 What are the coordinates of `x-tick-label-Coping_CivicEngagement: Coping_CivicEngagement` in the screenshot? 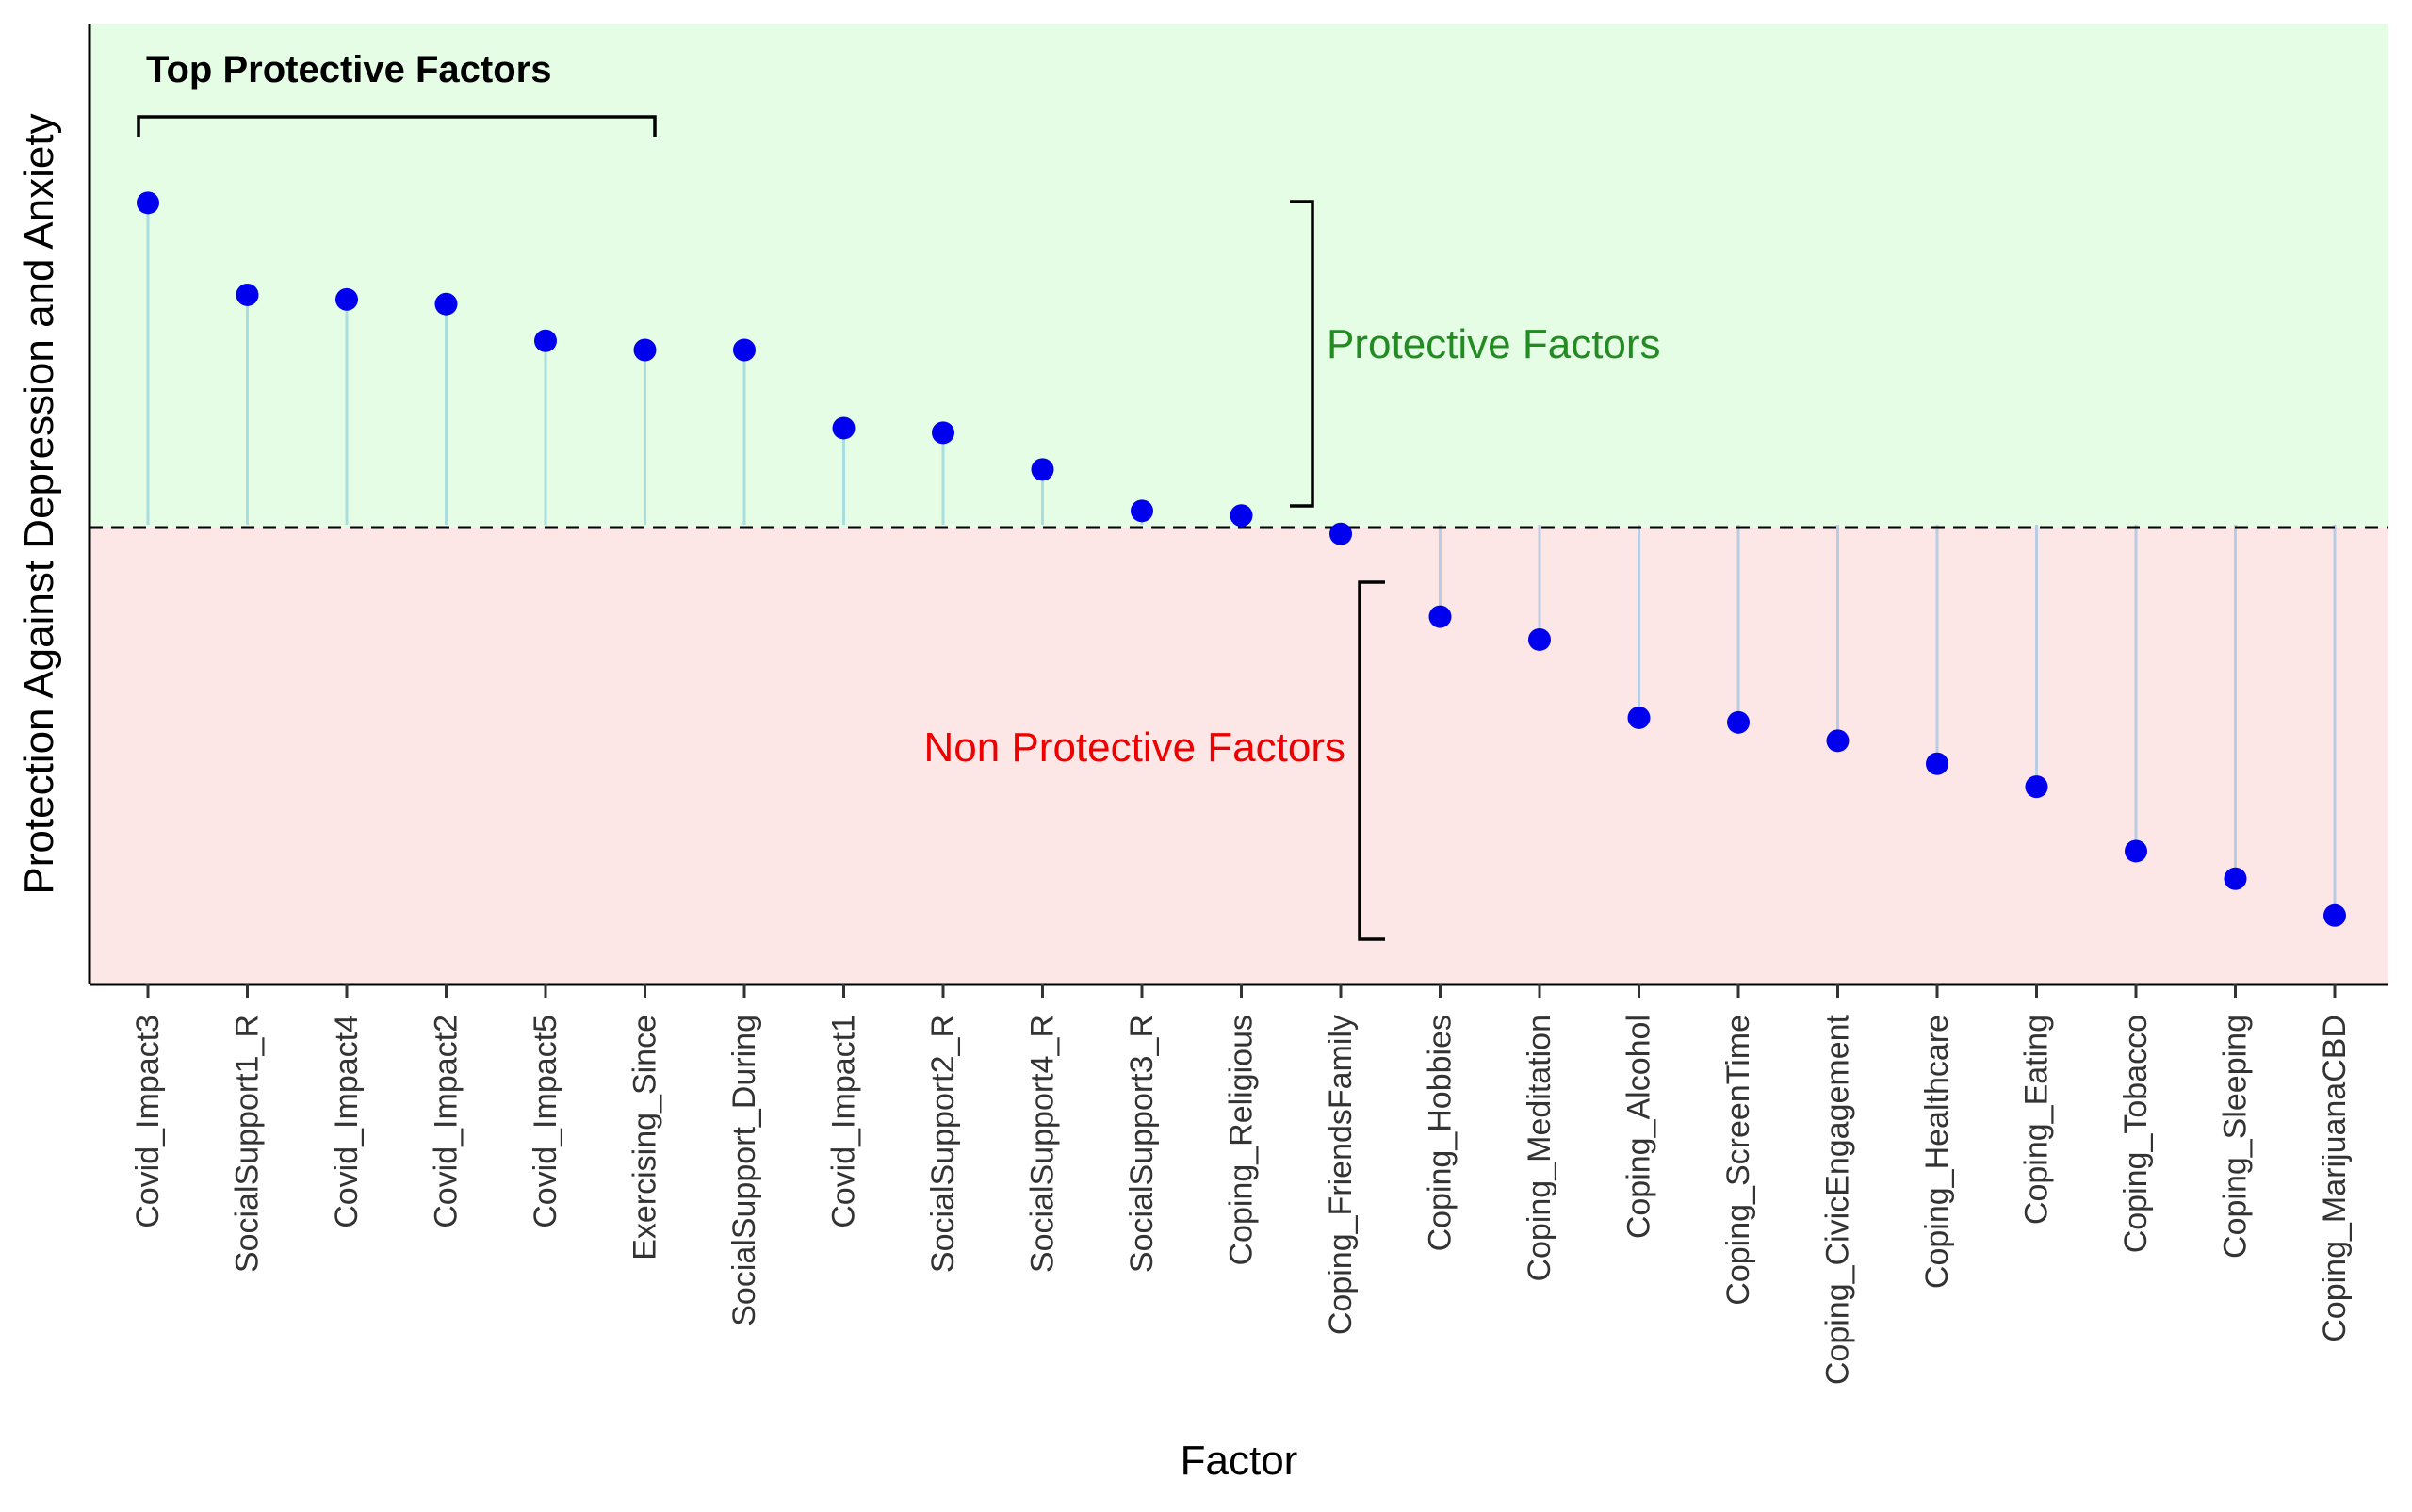 It's located at (1838, 1199).